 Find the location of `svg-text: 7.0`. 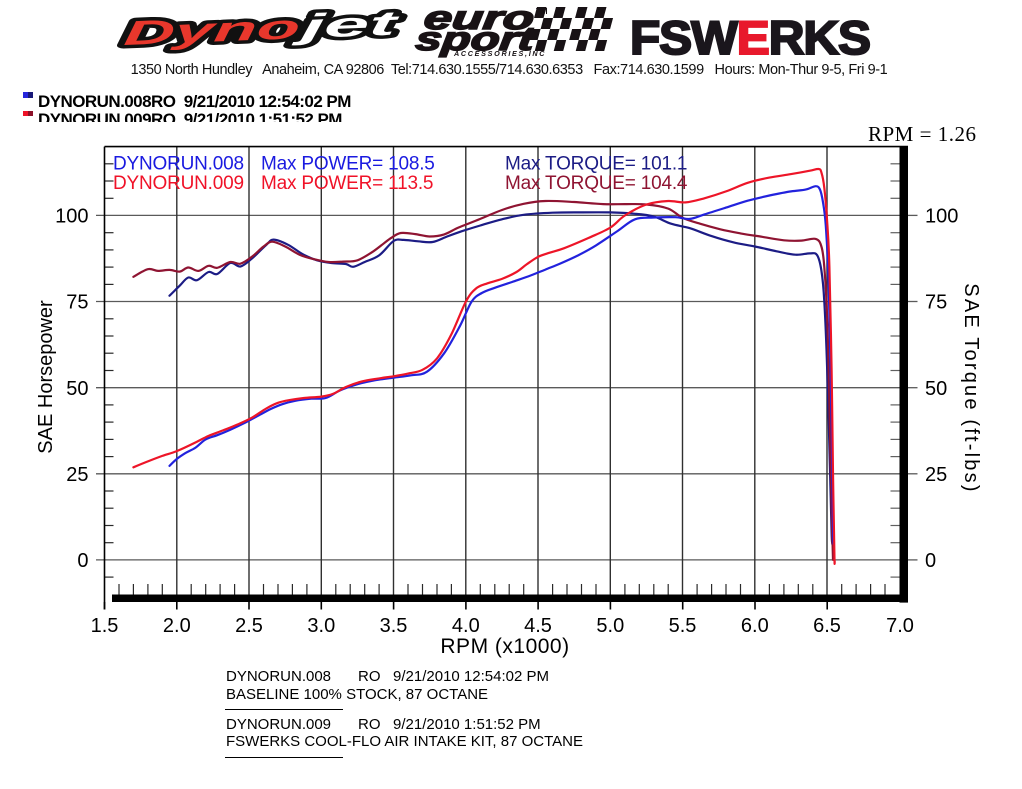

svg-text: 7.0 is located at coordinates (900, 626).